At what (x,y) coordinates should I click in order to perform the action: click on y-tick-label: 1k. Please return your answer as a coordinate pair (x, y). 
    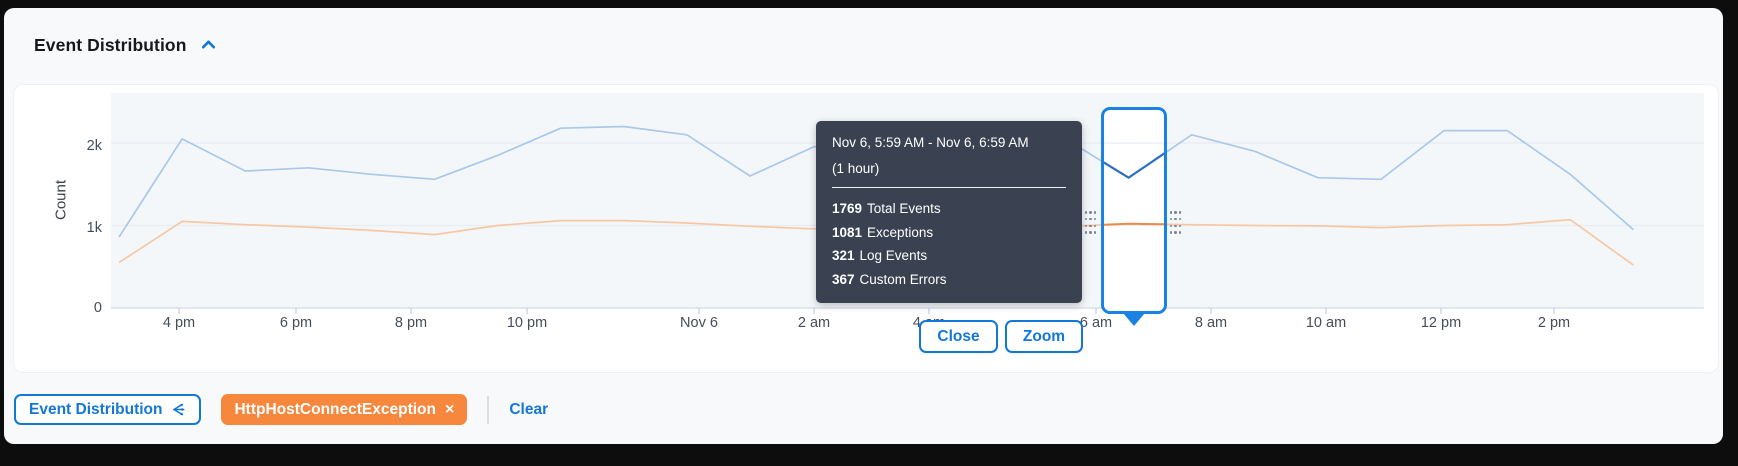
    Looking at the image, I should click on (94, 228).